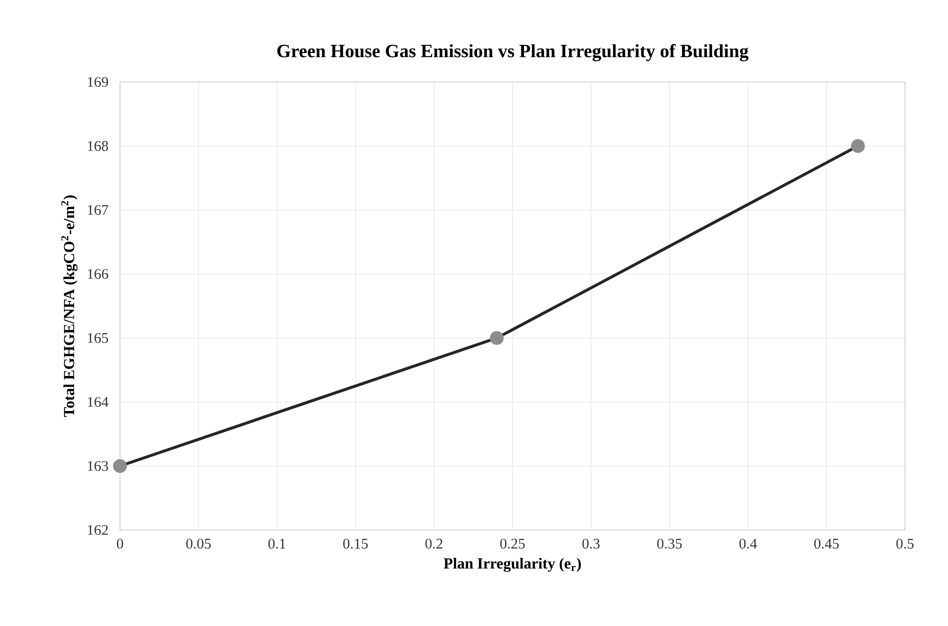  What do you see at coordinates (748, 543) in the screenshot?
I see `x-tick-label: 0.4` at bounding box center [748, 543].